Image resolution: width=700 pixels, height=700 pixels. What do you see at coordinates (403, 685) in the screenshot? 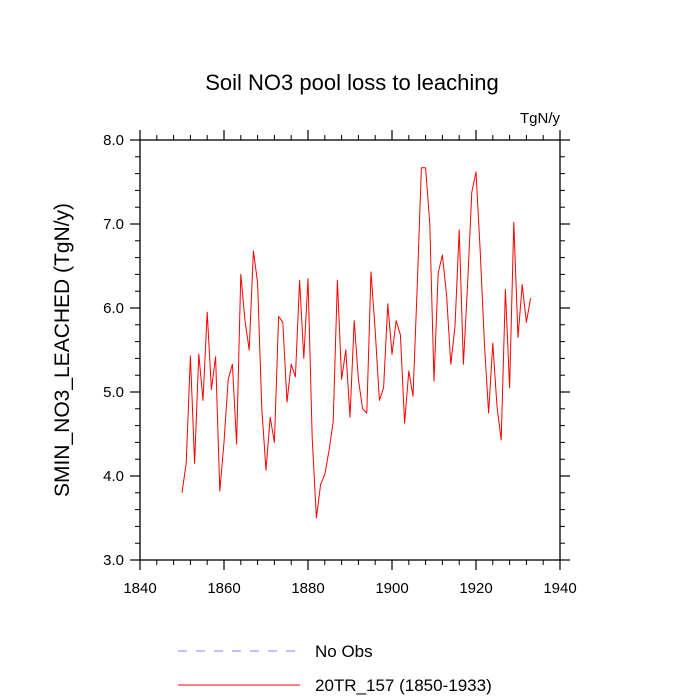
I see `legend-label-20tr-157: 20TR_157 (1850-1933)` at bounding box center [403, 685].